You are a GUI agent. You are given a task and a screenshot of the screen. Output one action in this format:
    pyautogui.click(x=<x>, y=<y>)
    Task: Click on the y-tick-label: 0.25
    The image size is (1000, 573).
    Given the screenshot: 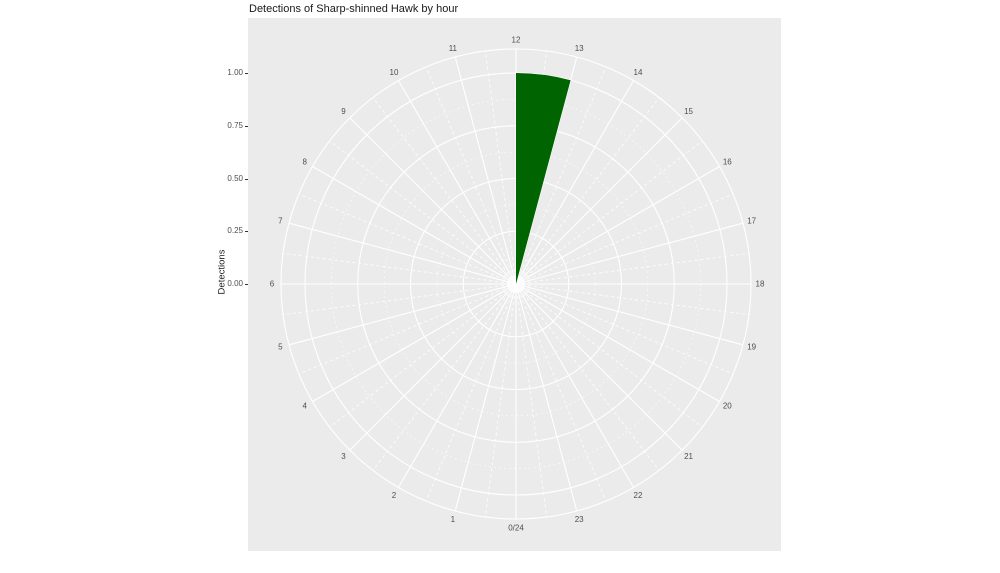 What is the action you would take?
    pyautogui.click(x=235, y=231)
    